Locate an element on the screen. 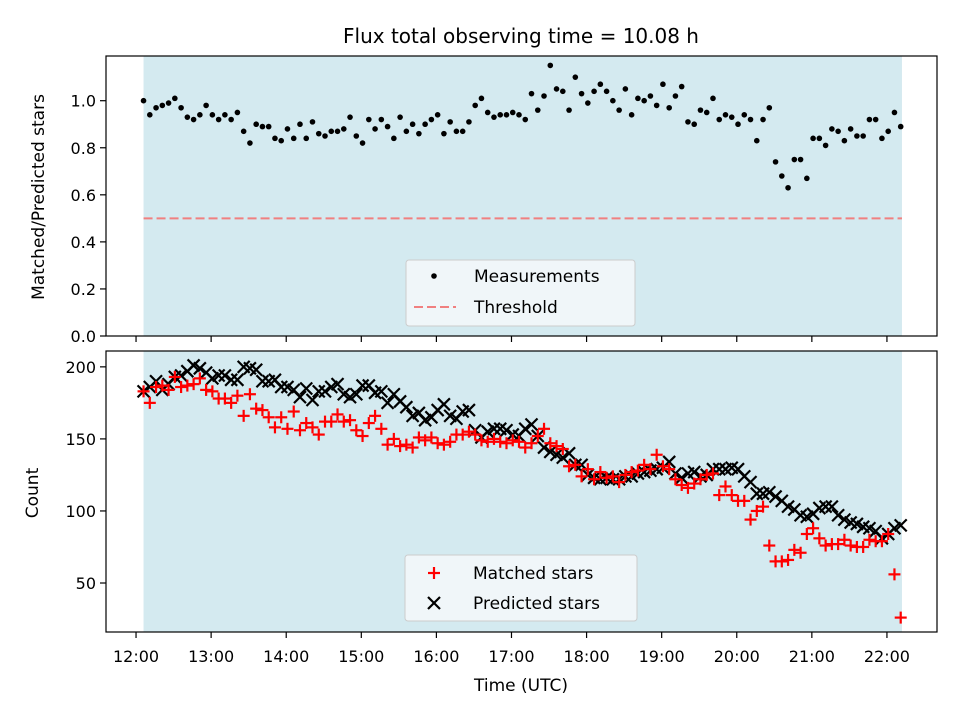 The width and height of the screenshot is (960, 720). x-tick-label: 22:00 is located at coordinates (887, 656).